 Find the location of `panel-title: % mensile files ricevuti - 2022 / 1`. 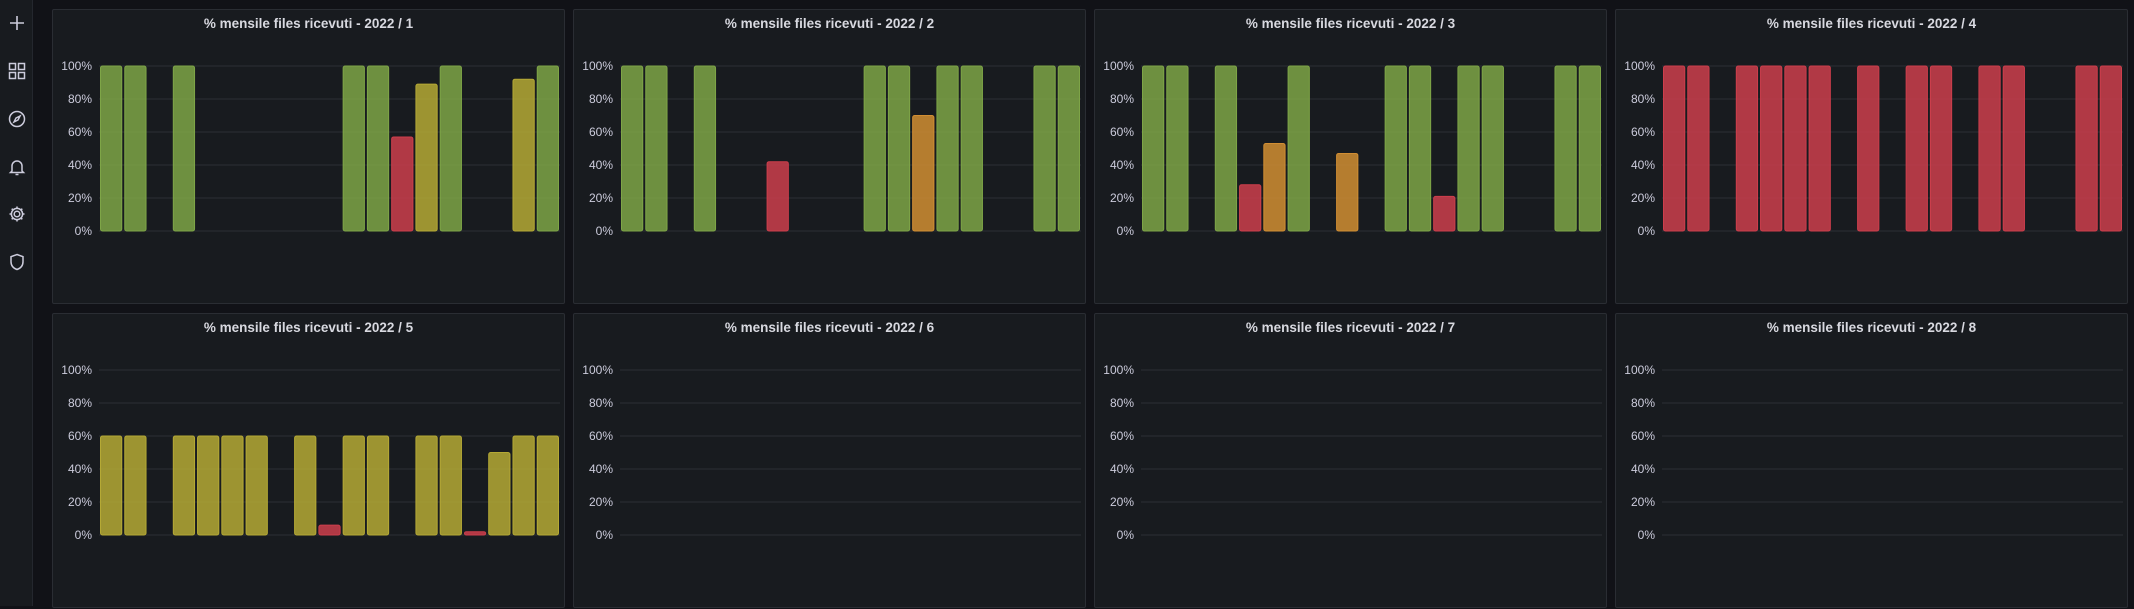

panel-title: % mensile files ricevuti - 2022 / 1 is located at coordinates (308, 23).